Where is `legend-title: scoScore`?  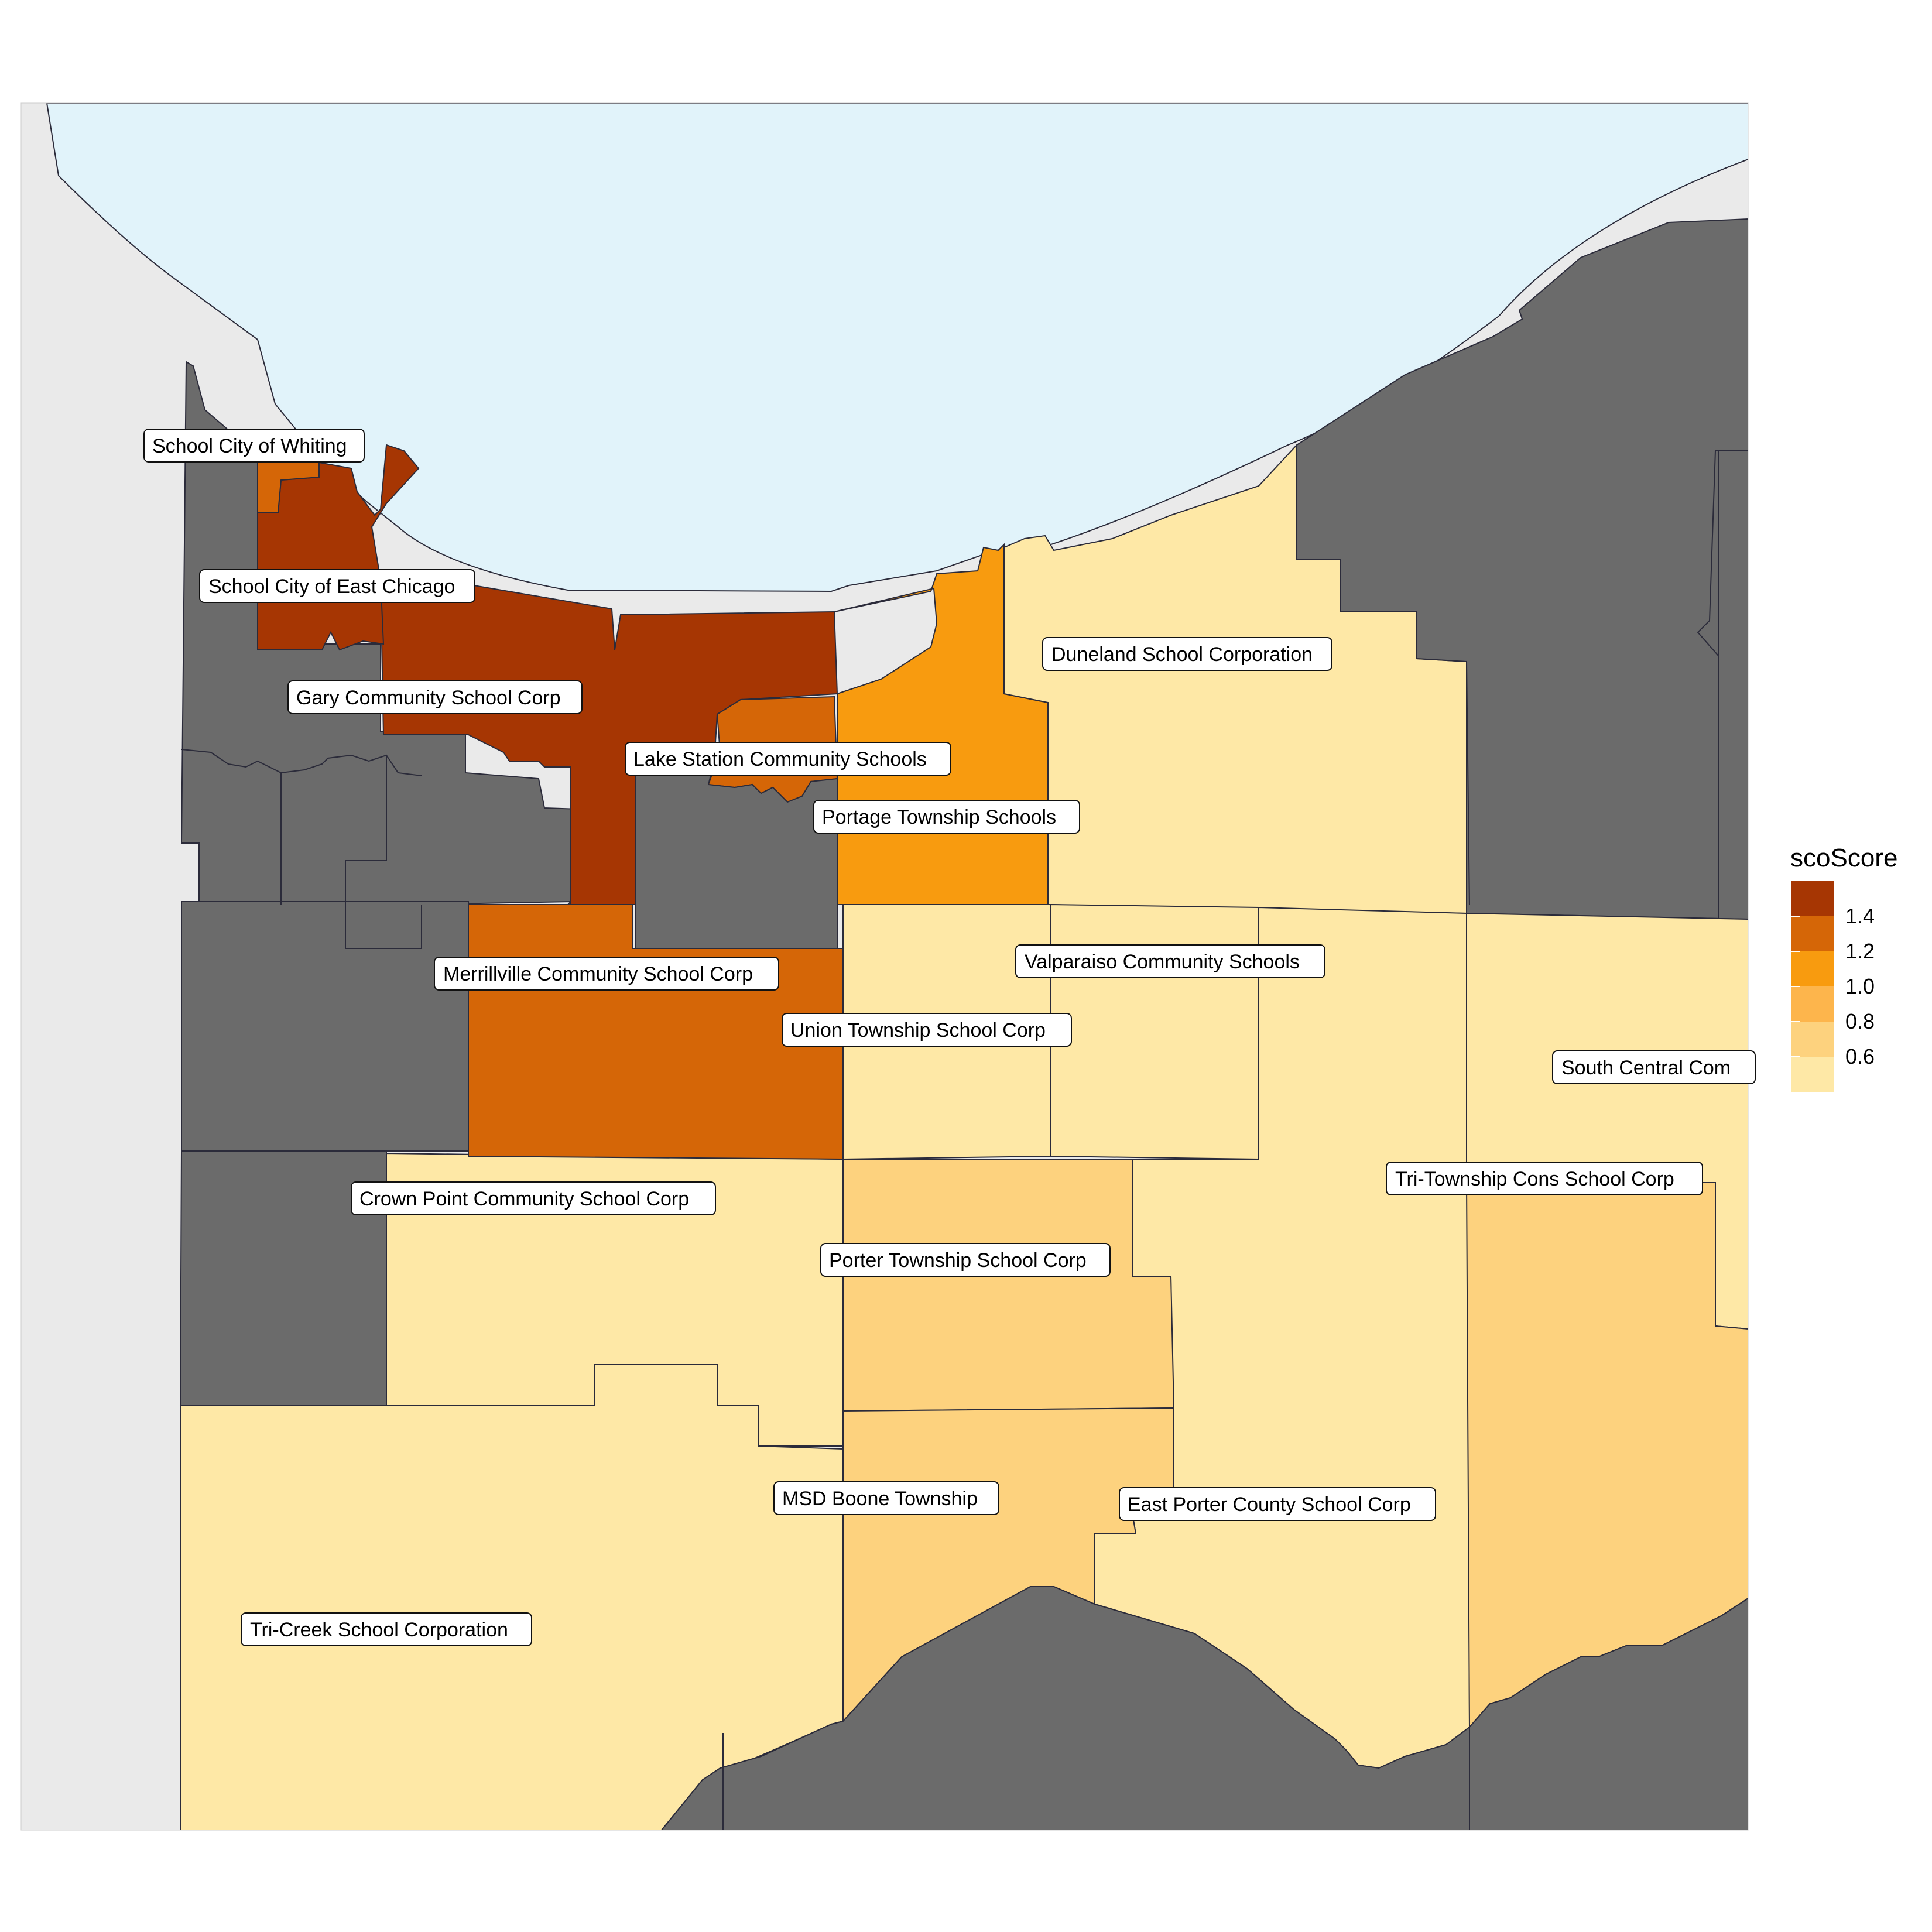 legend-title: scoScore is located at coordinates (1843, 858).